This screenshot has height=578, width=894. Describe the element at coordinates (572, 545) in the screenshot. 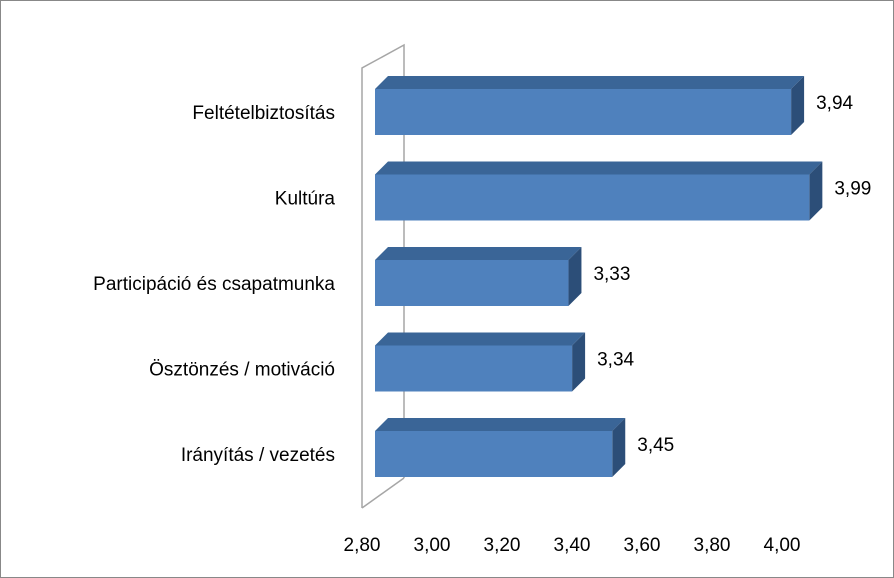

I see `x-tick-label: 3,40` at that location.